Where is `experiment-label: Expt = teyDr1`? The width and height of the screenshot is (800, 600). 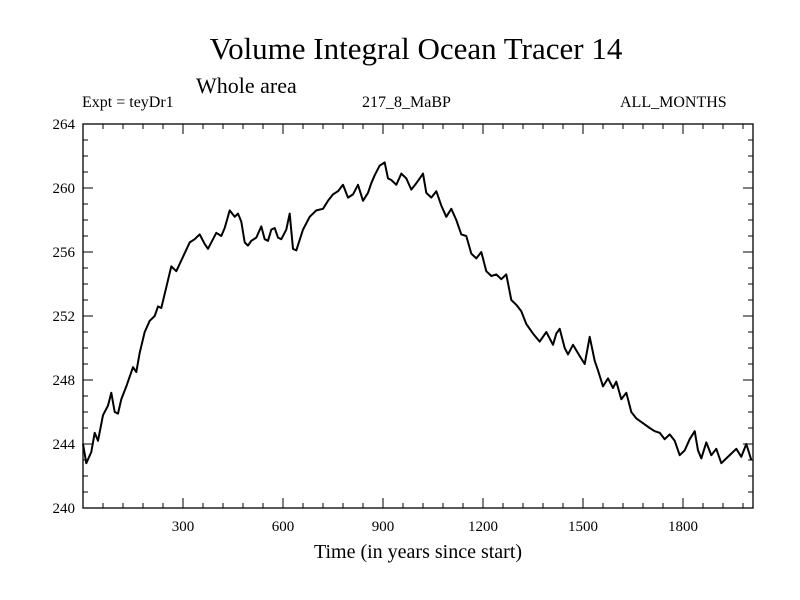
experiment-label: Expt = teyDr1 is located at coordinates (128, 102).